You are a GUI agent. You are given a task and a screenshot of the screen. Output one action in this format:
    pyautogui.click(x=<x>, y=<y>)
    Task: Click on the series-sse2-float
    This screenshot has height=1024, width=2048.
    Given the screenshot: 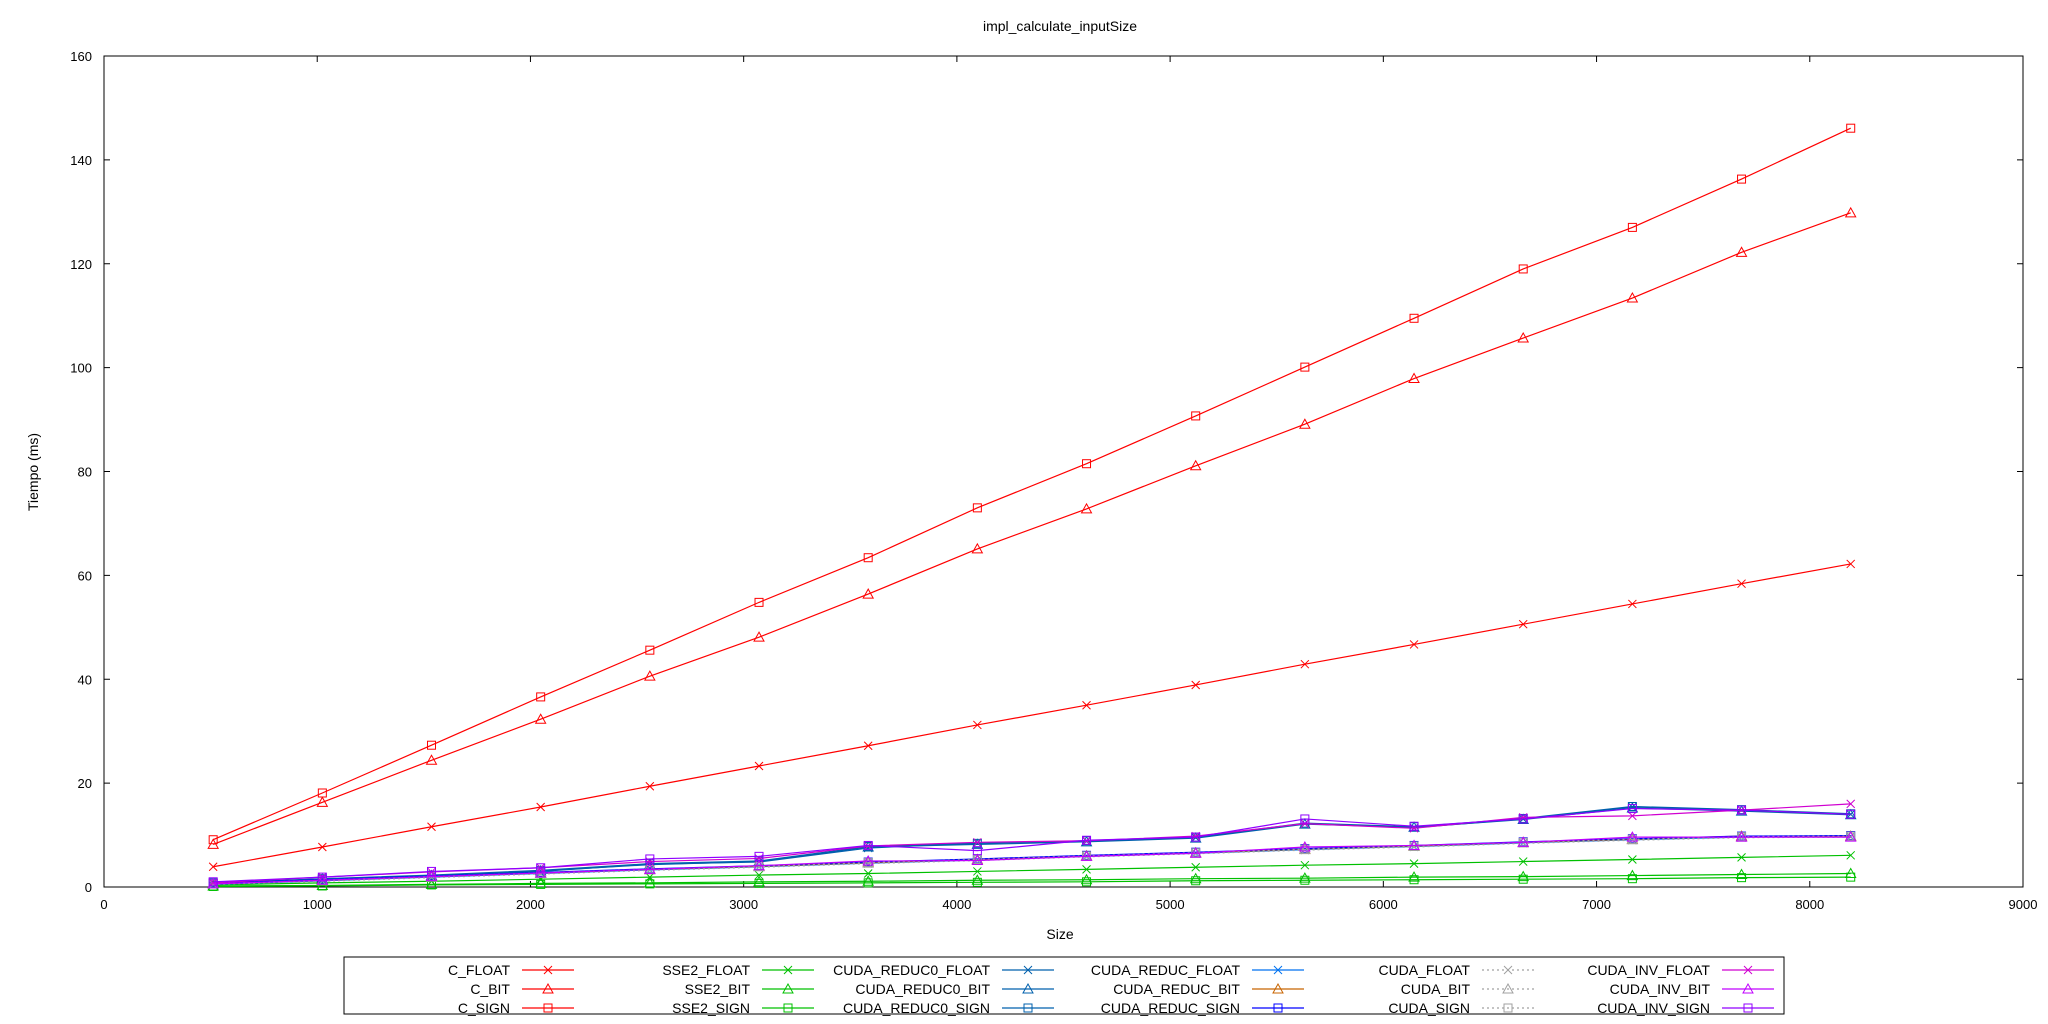 What is the action you would take?
    pyautogui.click(x=1032, y=870)
    